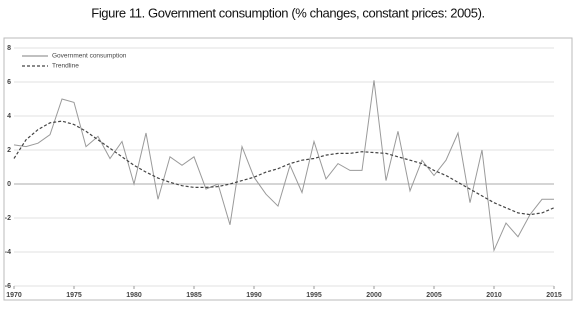 The width and height of the screenshot is (577, 310). I want to click on y-tick-label: -6, so click(8, 286).